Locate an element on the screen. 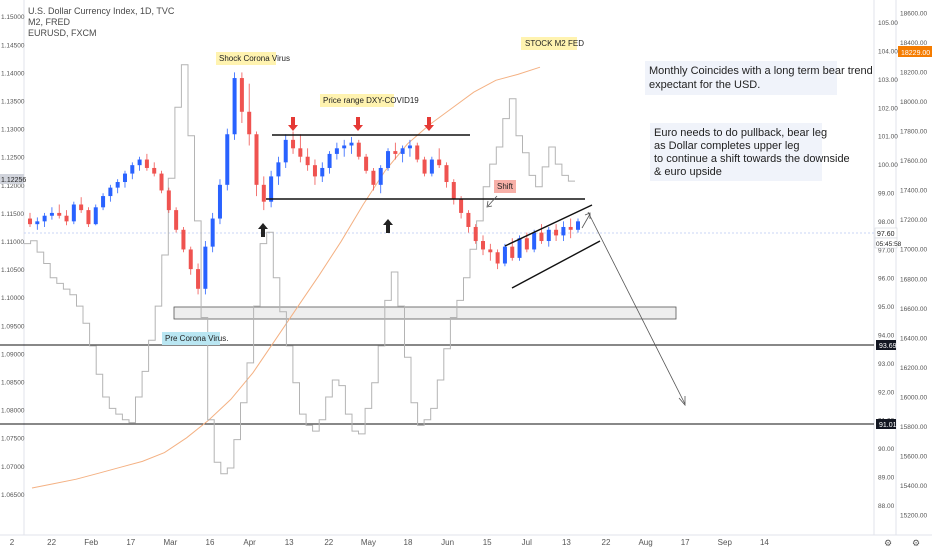  projection-arrow-line is located at coordinates (636, 308).